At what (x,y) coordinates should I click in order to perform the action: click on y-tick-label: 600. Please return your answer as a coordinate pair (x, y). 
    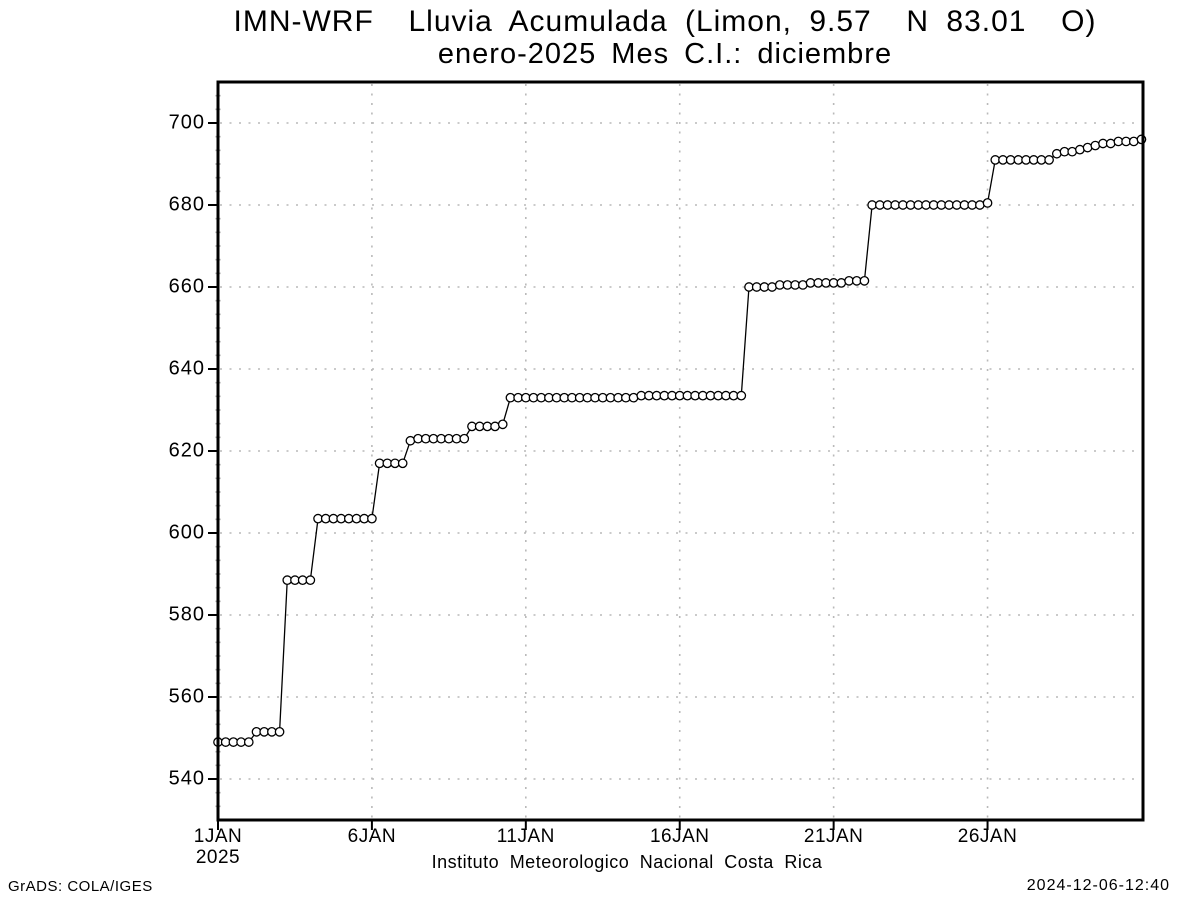
    Looking at the image, I should click on (186, 532).